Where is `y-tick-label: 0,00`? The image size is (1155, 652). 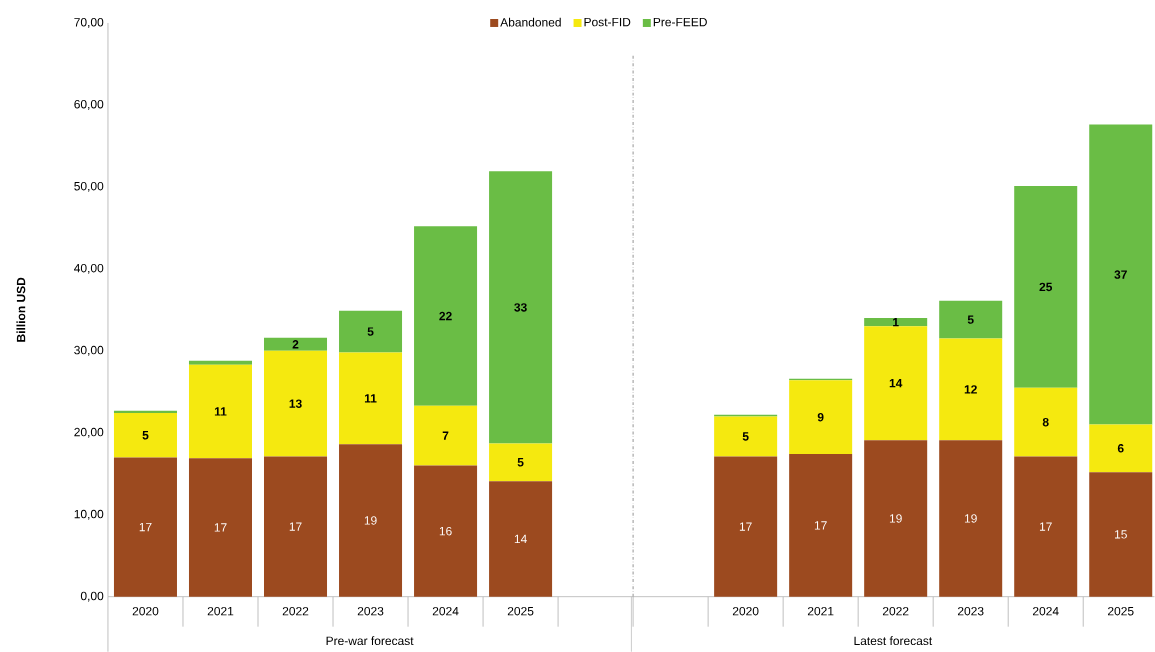 y-tick-label: 0,00 is located at coordinates (92, 596).